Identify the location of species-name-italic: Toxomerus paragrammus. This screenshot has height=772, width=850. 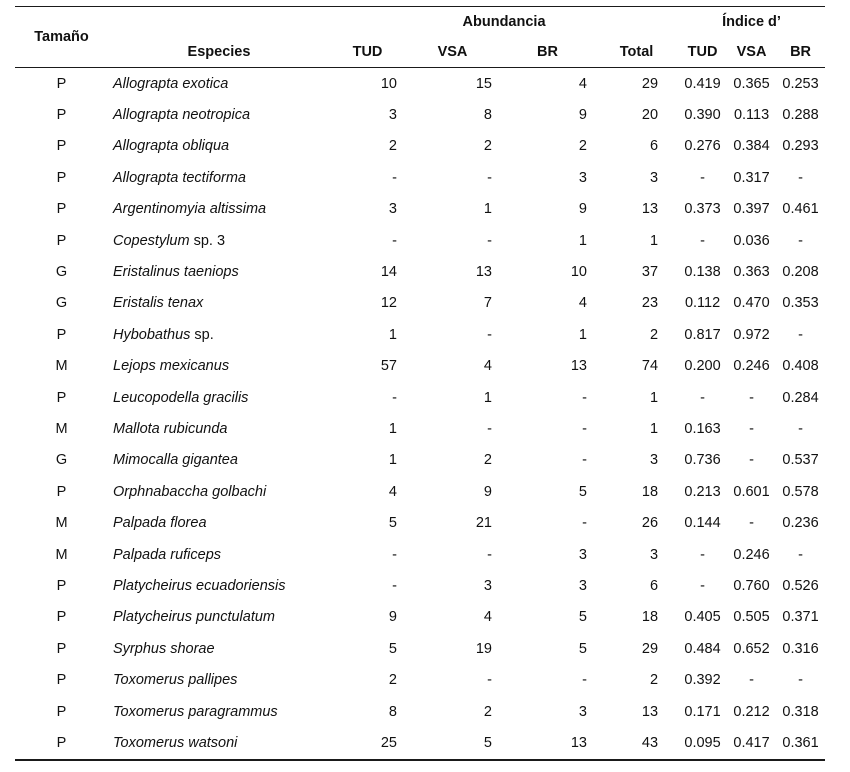
(195, 711).